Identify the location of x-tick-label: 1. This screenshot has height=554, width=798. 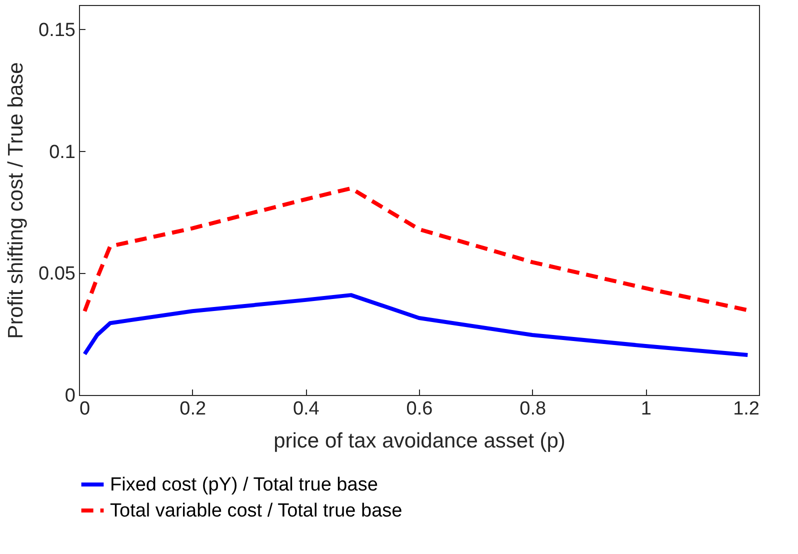
(646, 409).